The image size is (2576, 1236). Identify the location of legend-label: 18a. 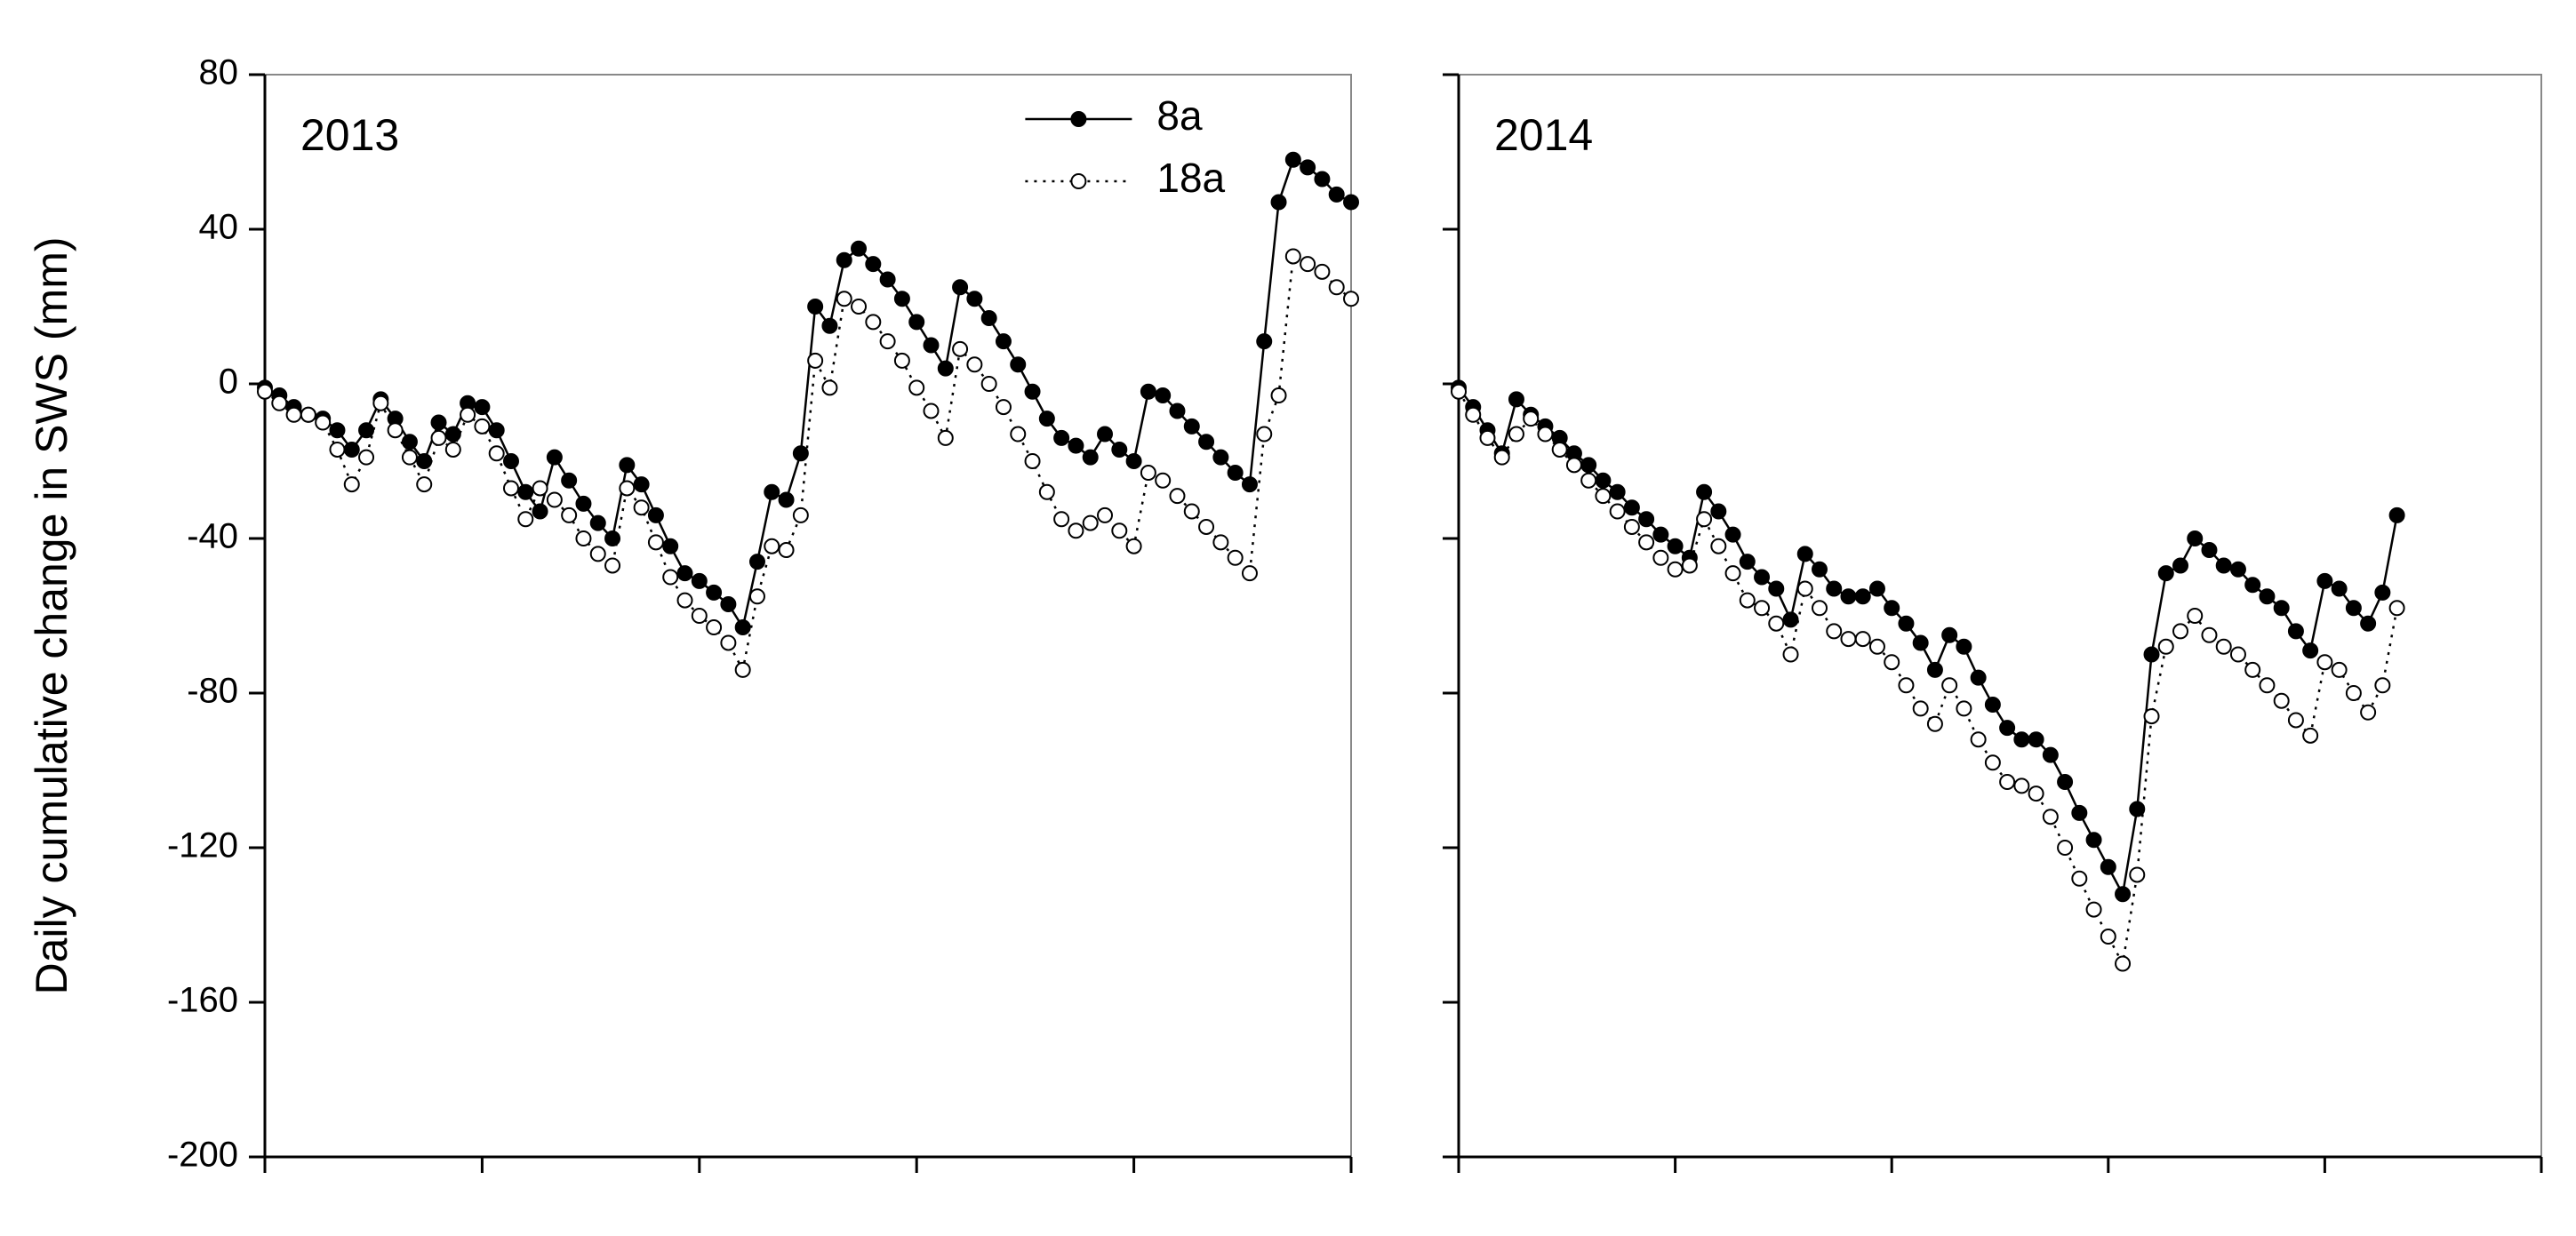
(1190, 178).